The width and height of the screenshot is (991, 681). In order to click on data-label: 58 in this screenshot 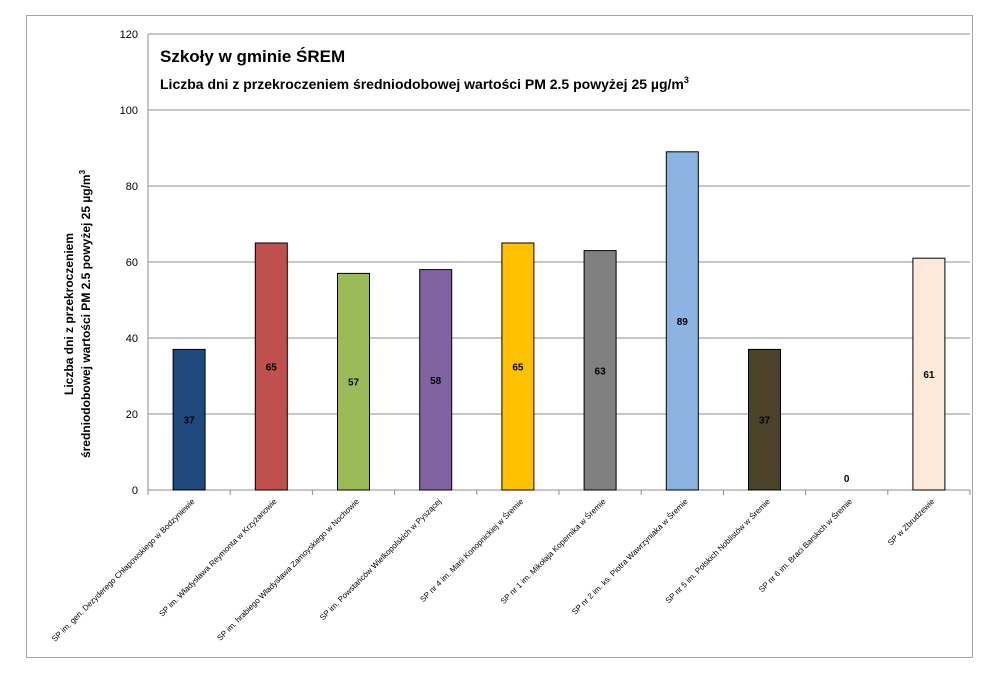, I will do `click(436, 381)`.